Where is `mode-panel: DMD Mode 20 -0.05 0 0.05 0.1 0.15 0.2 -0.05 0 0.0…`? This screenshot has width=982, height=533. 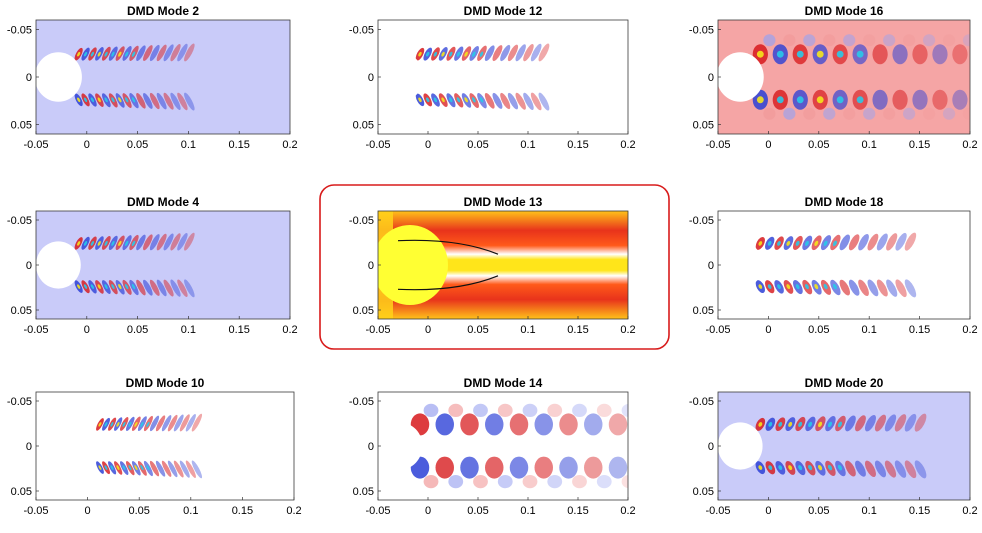
mode-panel: DMD Mode 20 -0.05 0 0.05 0.1 0.15 0.2 -0.05 0 0.0… is located at coordinates (833, 446).